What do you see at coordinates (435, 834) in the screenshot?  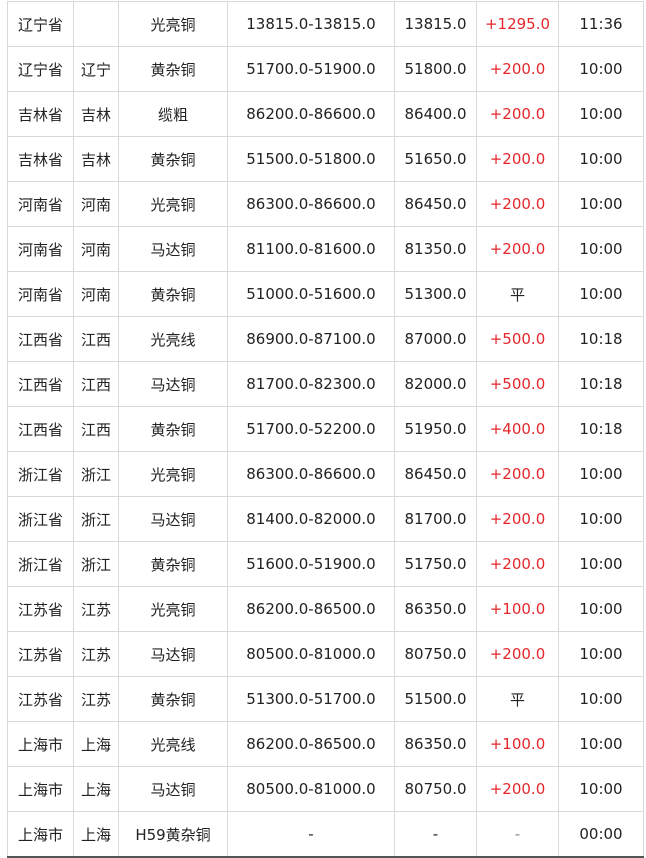 I see `average-price-cell: -` at bounding box center [435, 834].